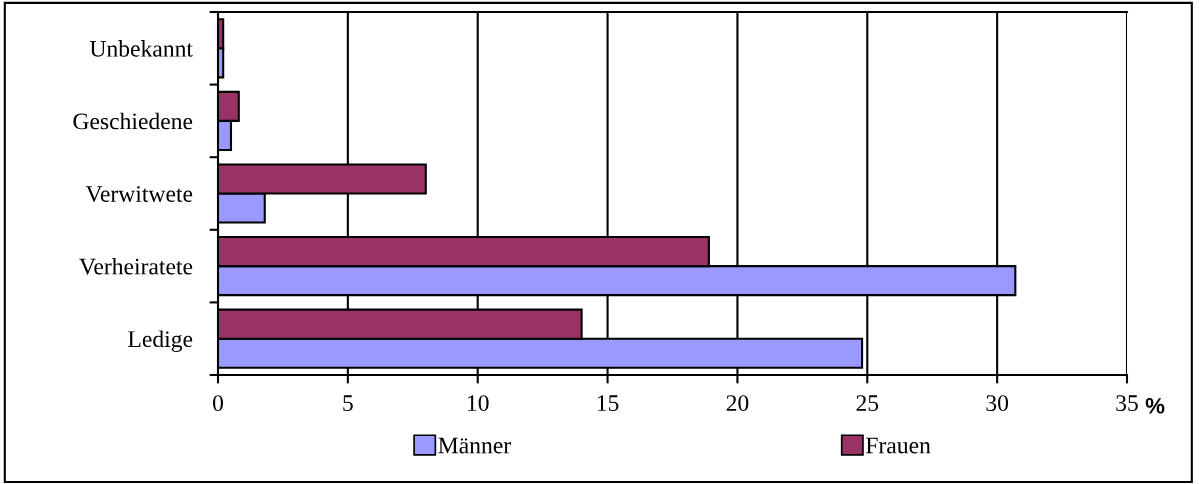 This screenshot has height=484, width=1199. What do you see at coordinates (348, 403) in the screenshot?
I see `x-tick-label: 5` at bounding box center [348, 403].